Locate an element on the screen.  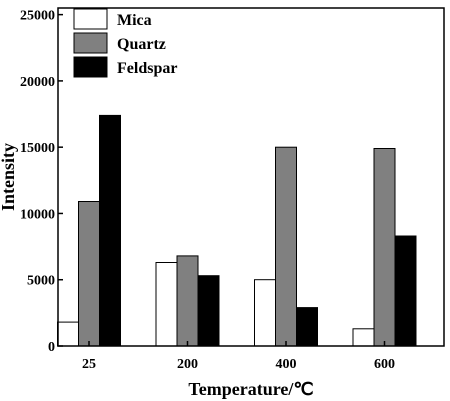
y-tick-label: 5000 is located at coordinates (41, 281).